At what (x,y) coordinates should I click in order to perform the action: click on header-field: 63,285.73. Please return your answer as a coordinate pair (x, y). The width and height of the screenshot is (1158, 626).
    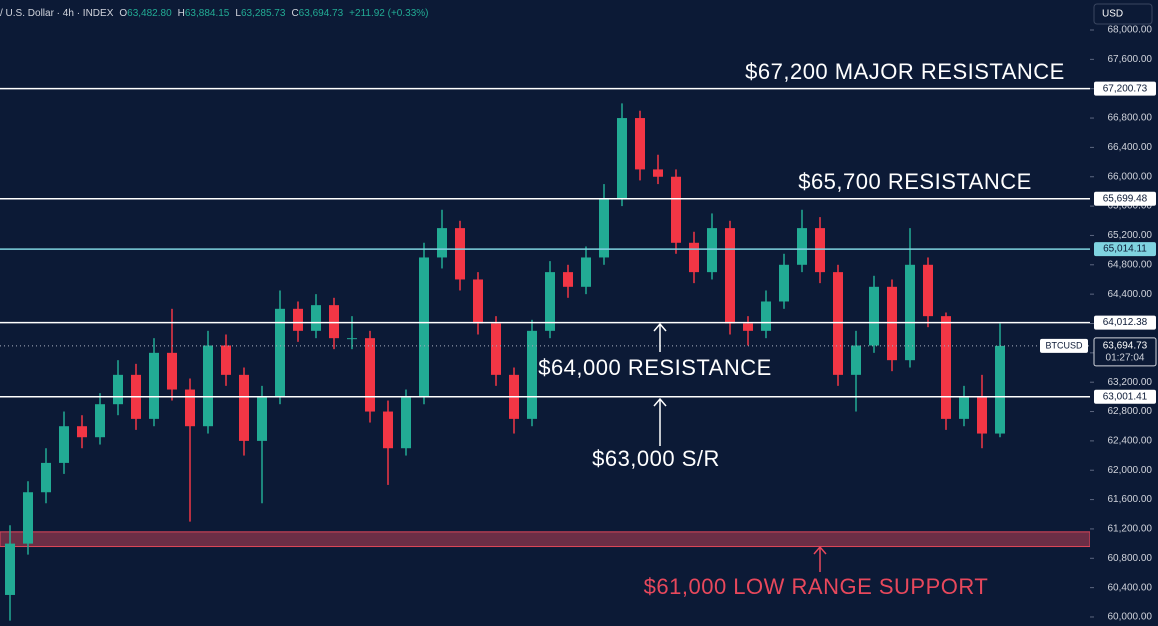
    Looking at the image, I should click on (263, 13).